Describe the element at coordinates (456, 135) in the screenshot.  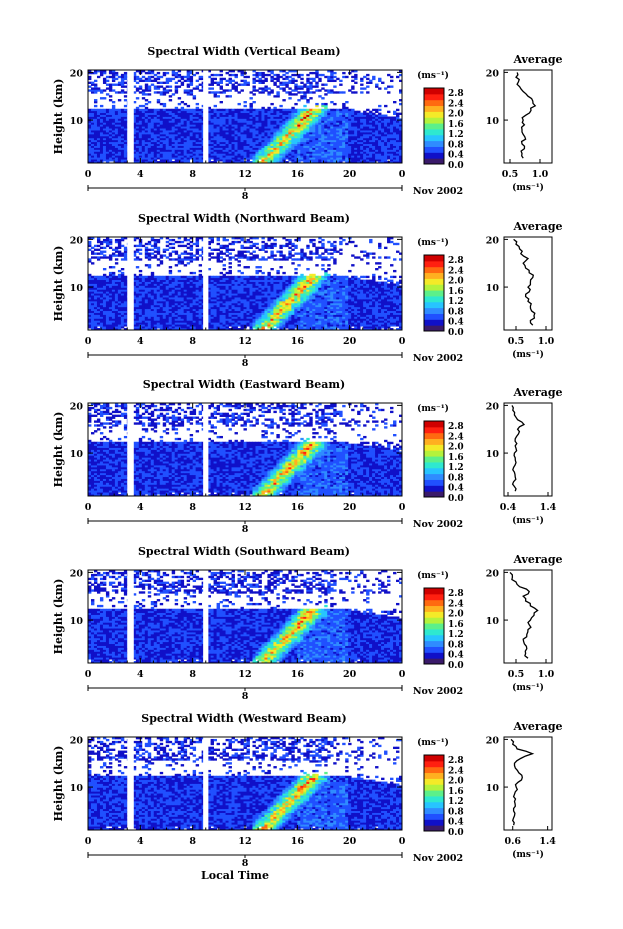
I see `colorbar-label: 1.2` at that location.